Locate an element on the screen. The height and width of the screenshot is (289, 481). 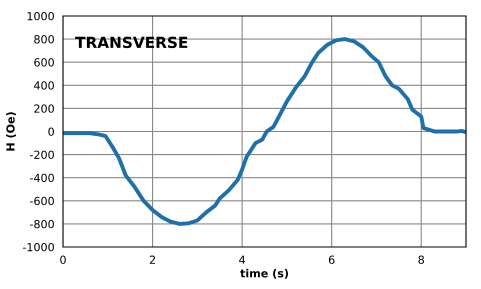
y-tick-label: -600 is located at coordinates (42, 201).